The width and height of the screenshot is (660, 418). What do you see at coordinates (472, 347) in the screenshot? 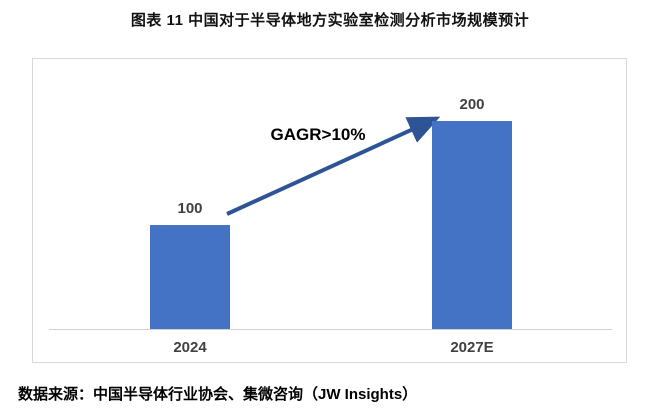
I see `x-axis-tick-2027e: 2027E` at bounding box center [472, 347].